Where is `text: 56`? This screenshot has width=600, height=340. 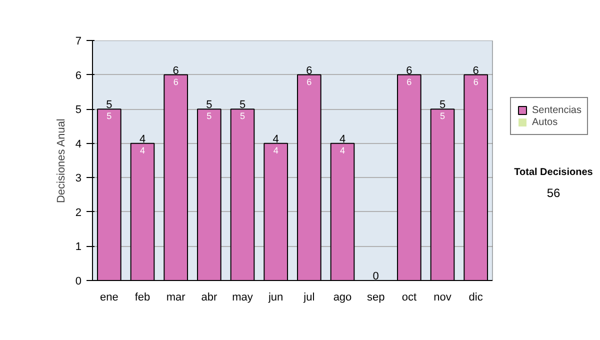 text: 56 is located at coordinates (553, 193).